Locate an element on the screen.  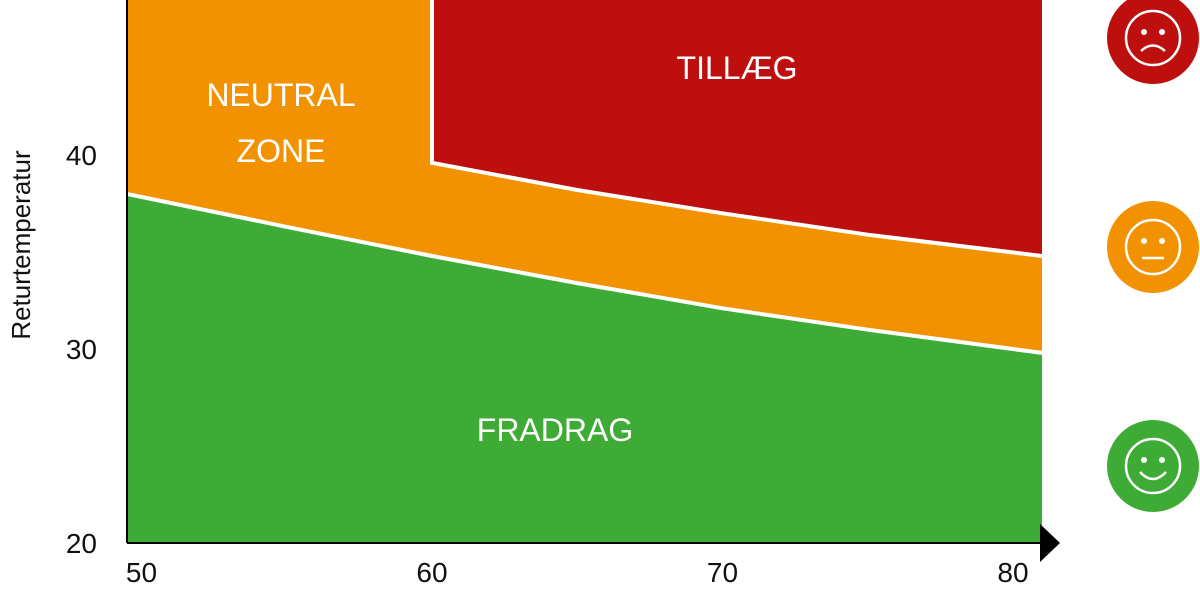
y-tick-labels: 20 30 40 is located at coordinates (81, 349).